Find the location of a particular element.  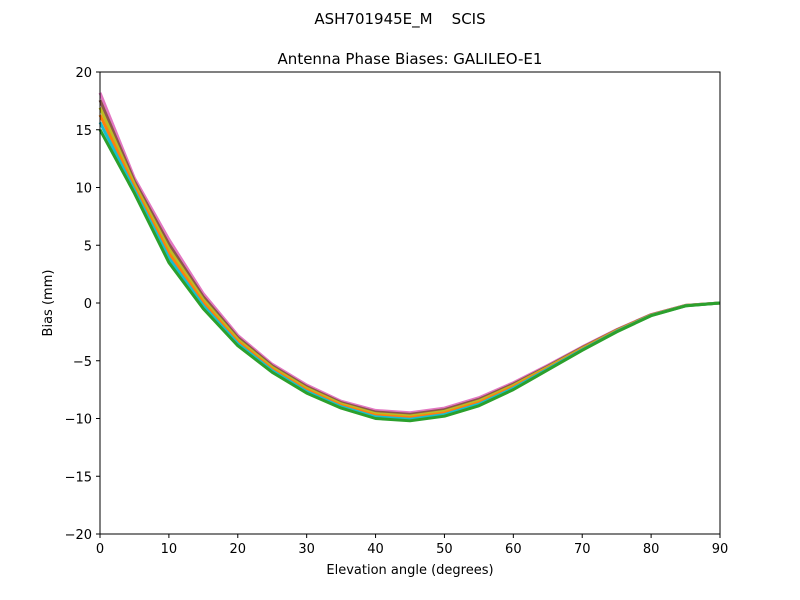

x-tick-label: 70 is located at coordinates (582, 549).